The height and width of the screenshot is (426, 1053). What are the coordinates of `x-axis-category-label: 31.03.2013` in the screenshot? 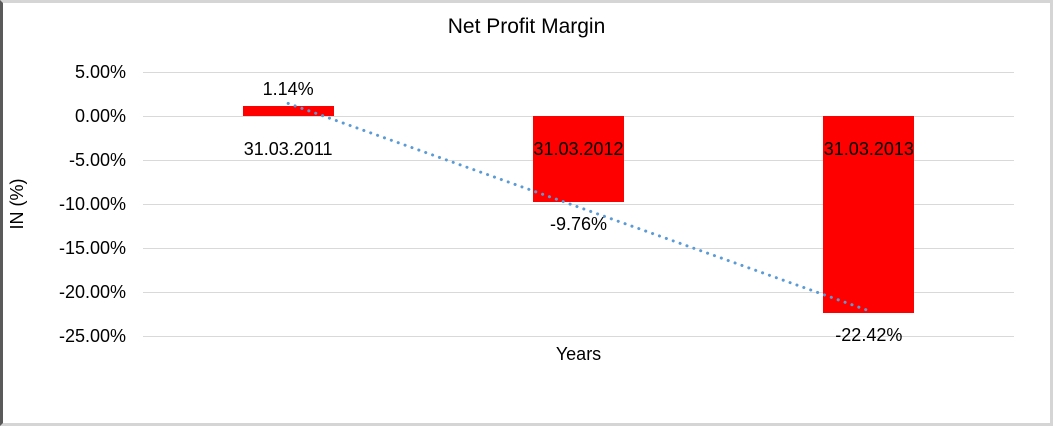 It's located at (868, 149).